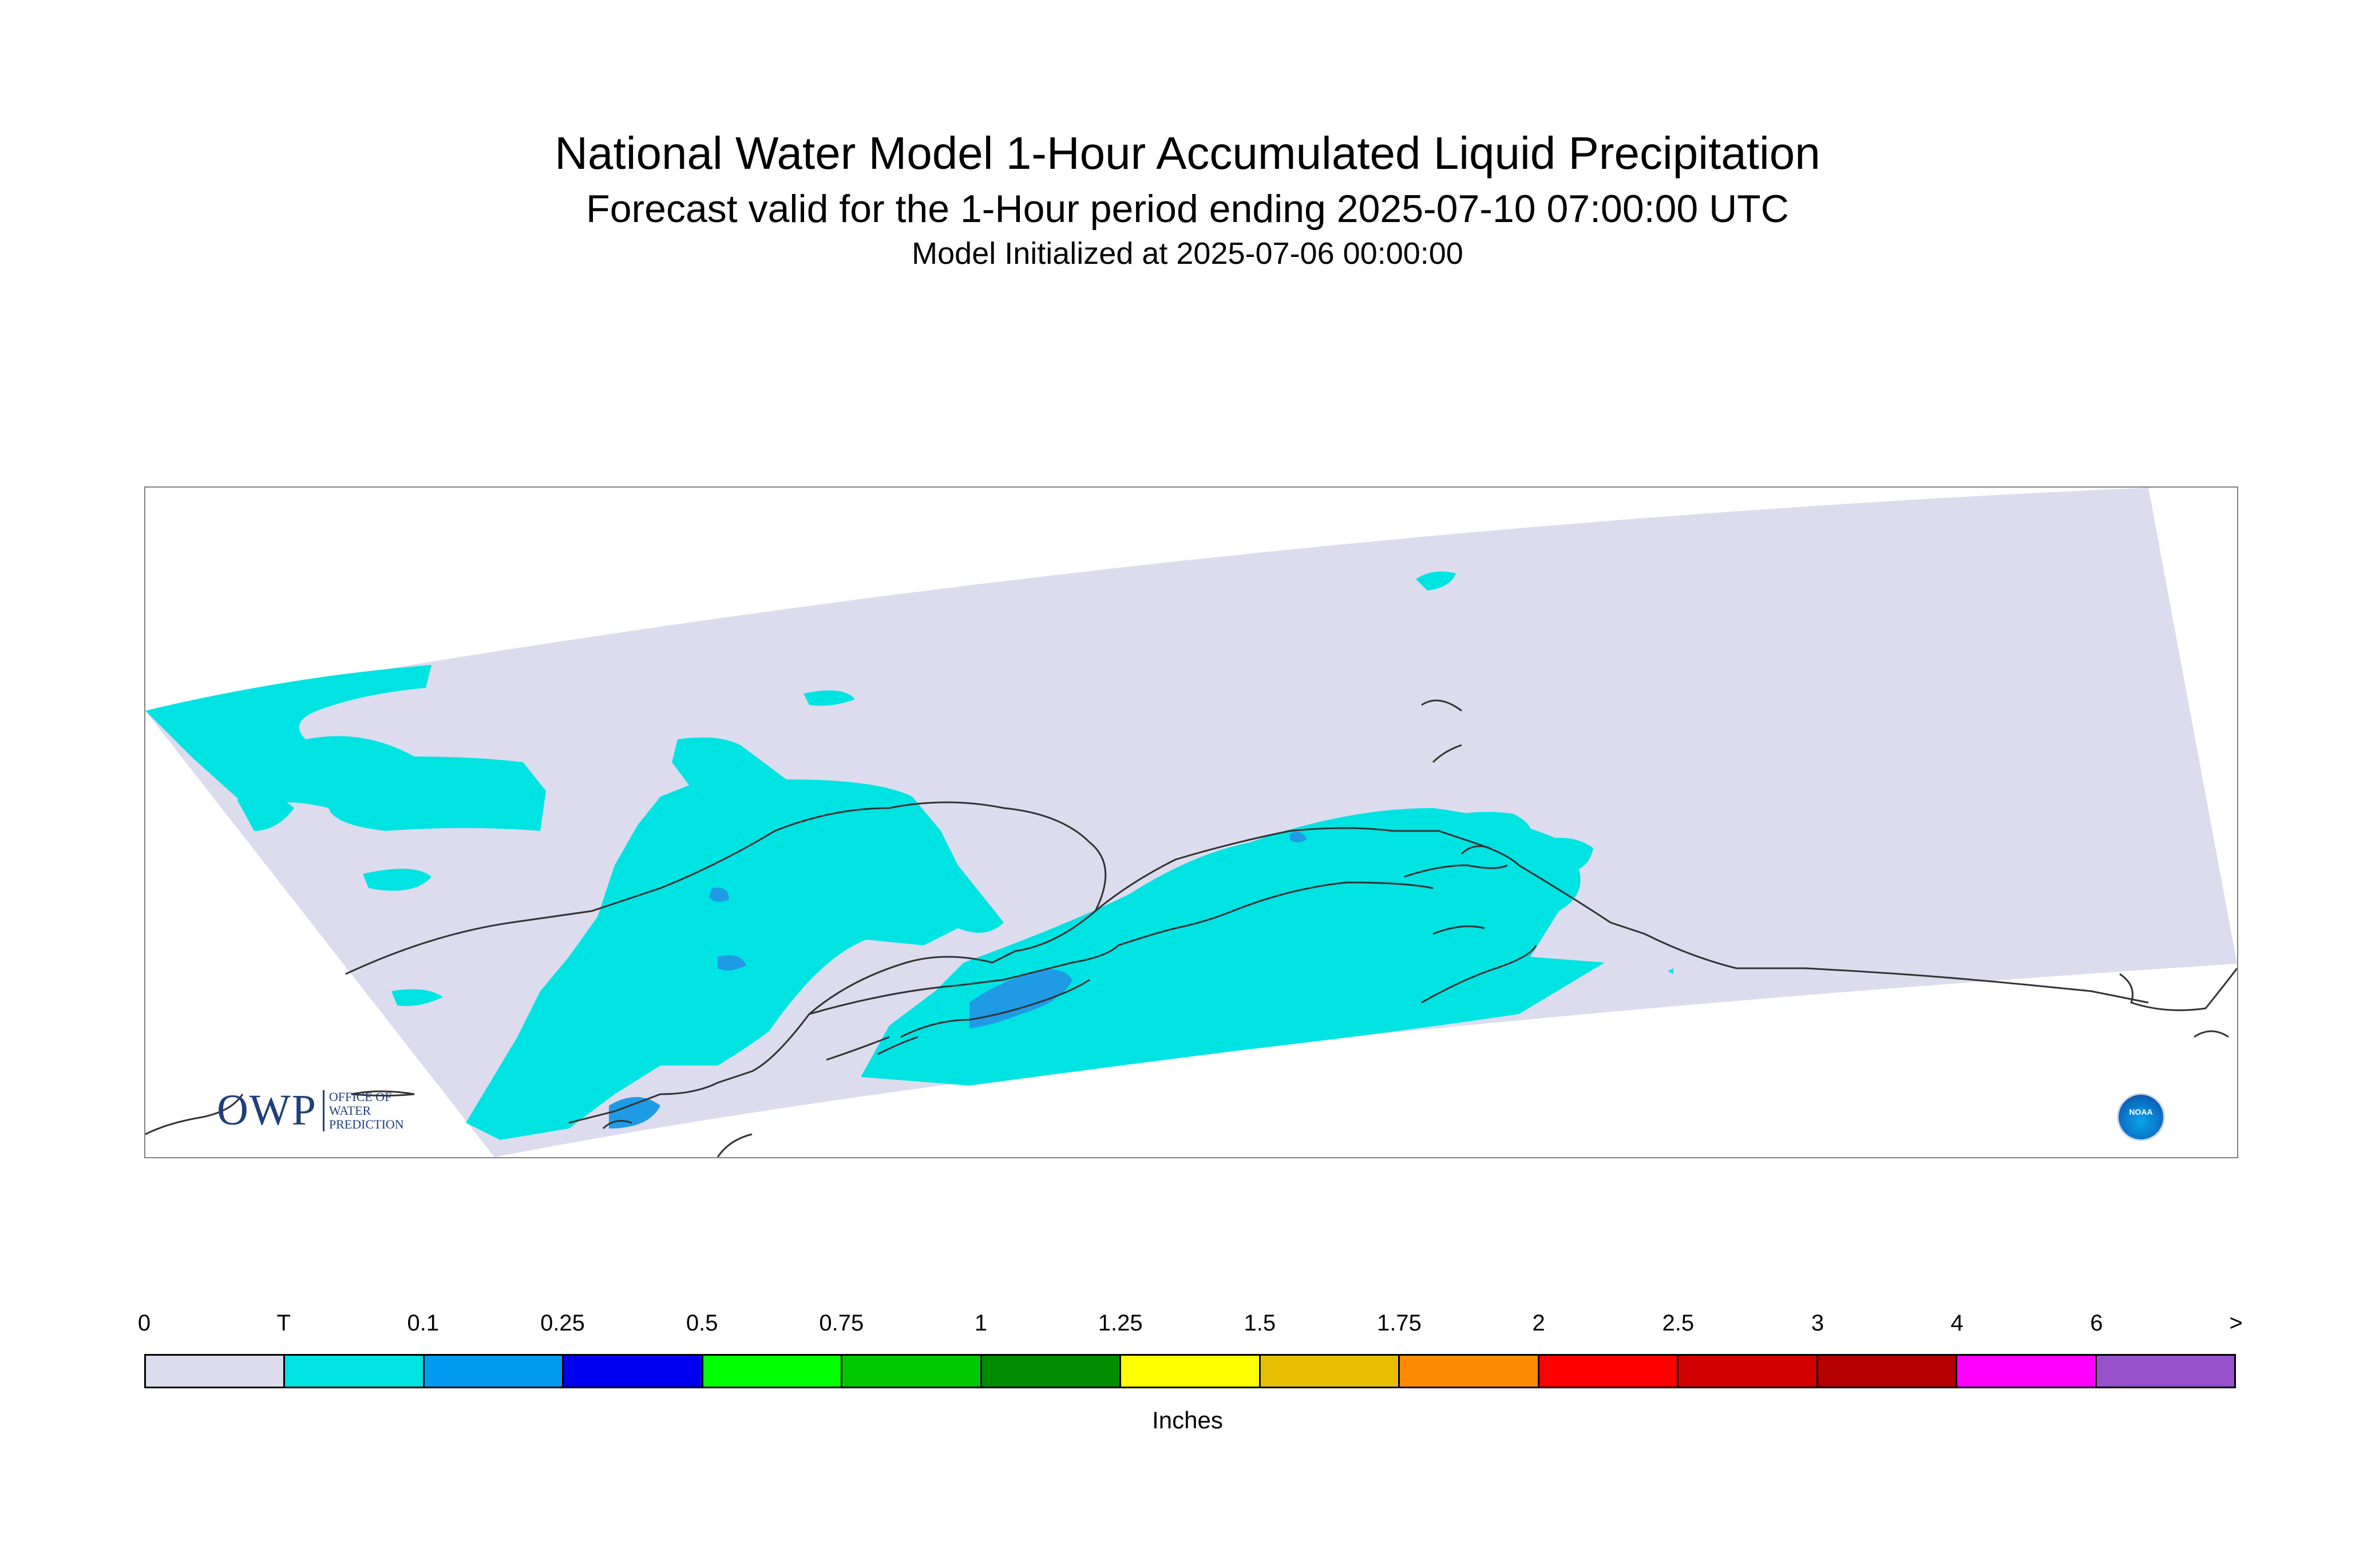  What do you see at coordinates (1539, 1323) in the screenshot?
I see `colorbar-tick-label: 2` at bounding box center [1539, 1323].